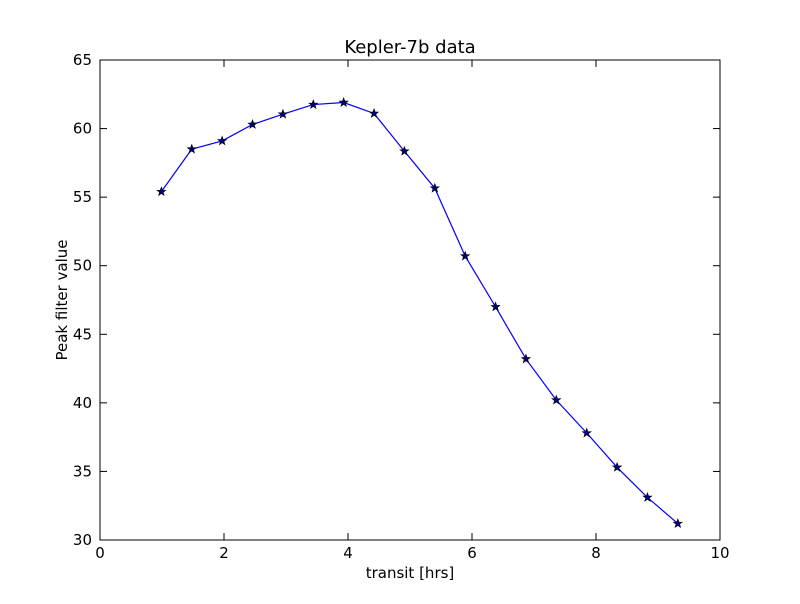 This screenshot has width=800, height=604. What do you see at coordinates (224, 553) in the screenshot?
I see `x-tick-label: 2` at bounding box center [224, 553].